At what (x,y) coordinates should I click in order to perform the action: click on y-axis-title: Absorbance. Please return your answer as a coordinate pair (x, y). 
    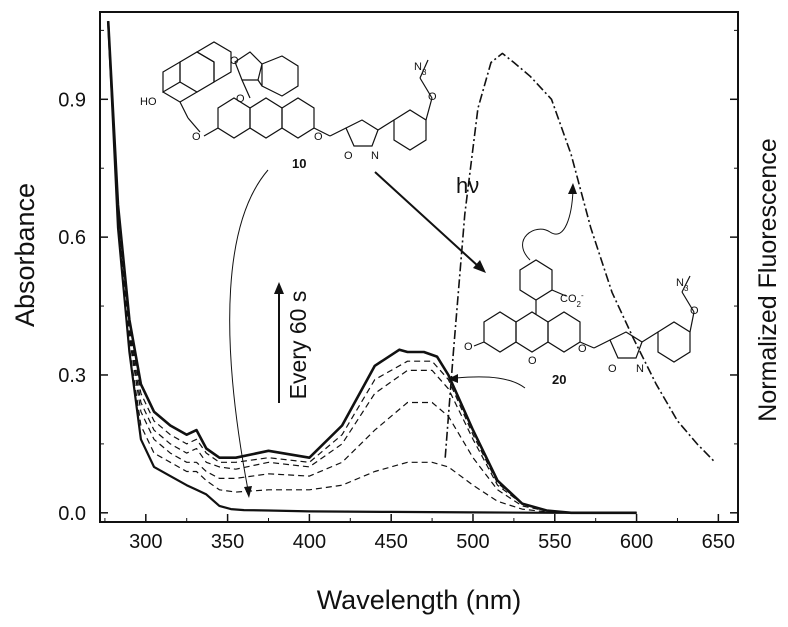
    Looking at the image, I should click on (25, 255).